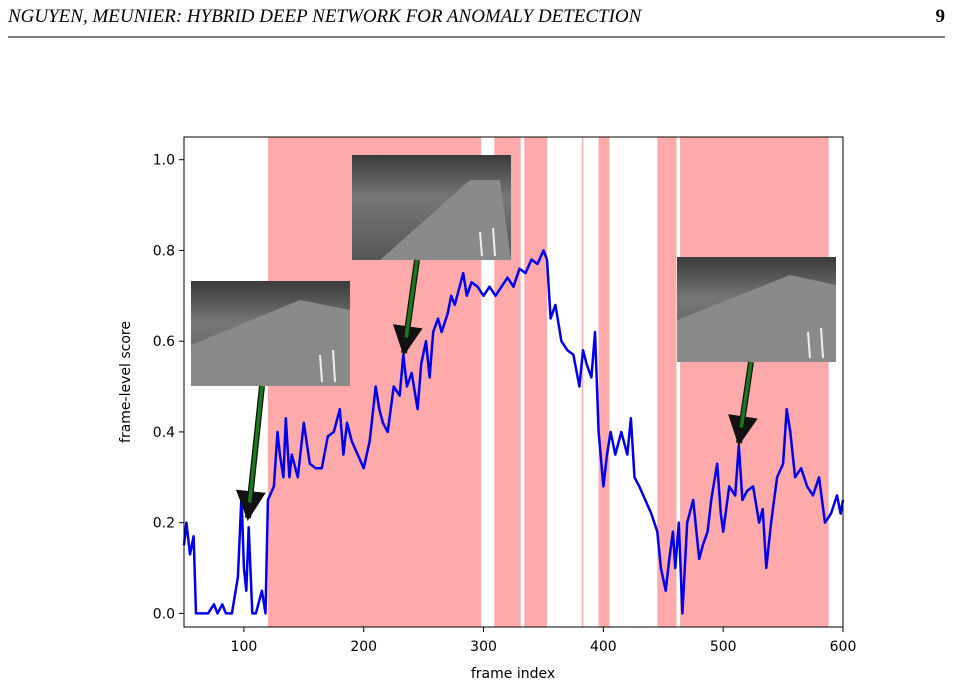 The height and width of the screenshot is (685, 953). I want to click on y-tick-label: 0.2, so click(164, 524).